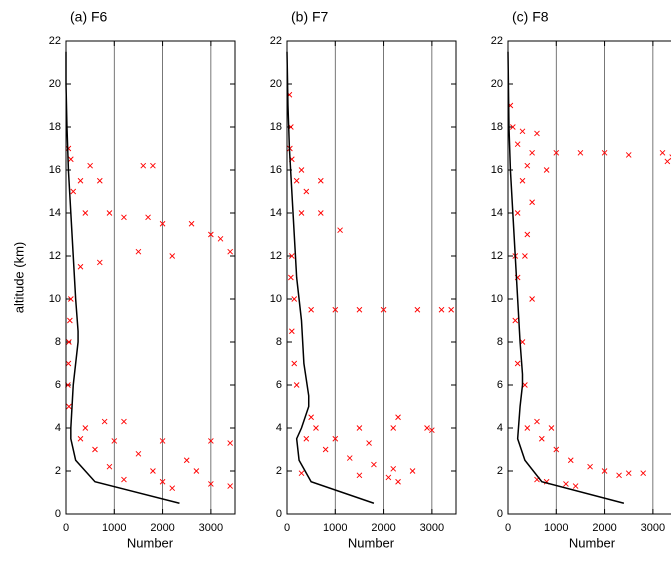  Describe the element at coordinates (310, 17) in the screenshot. I see `panel-title: (b) F7` at that location.